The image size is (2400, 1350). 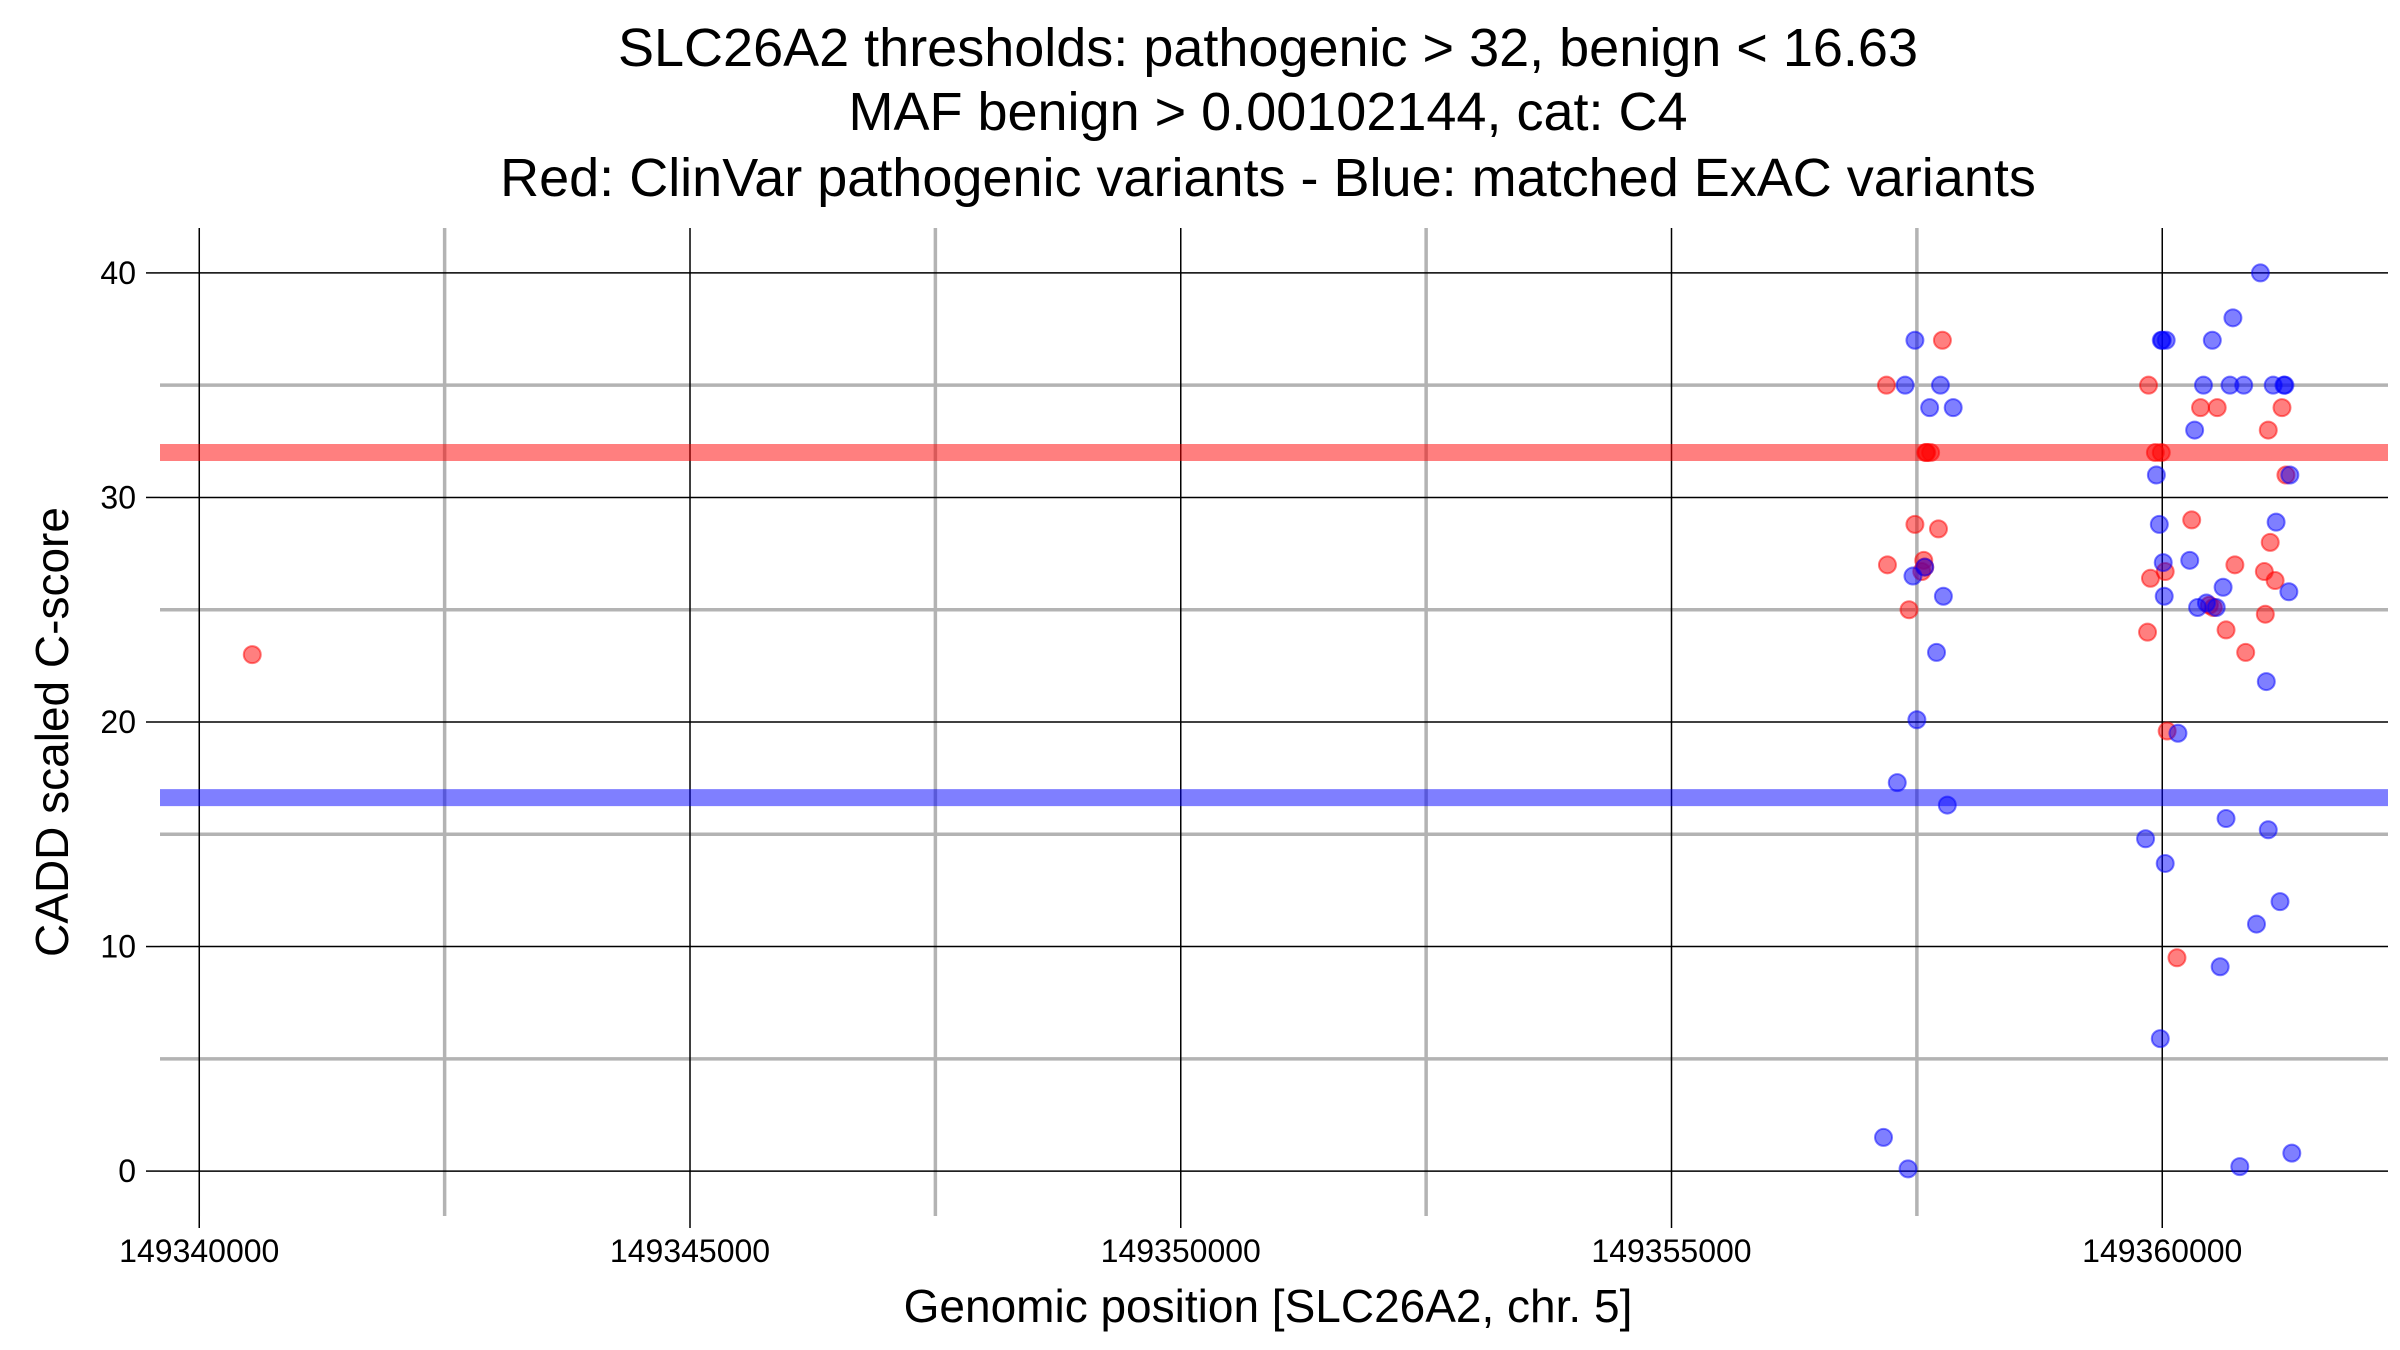 What do you see at coordinates (52, 732) in the screenshot?
I see `y-axis-title: CADD scaled C-score` at bounding box center [52, 732].